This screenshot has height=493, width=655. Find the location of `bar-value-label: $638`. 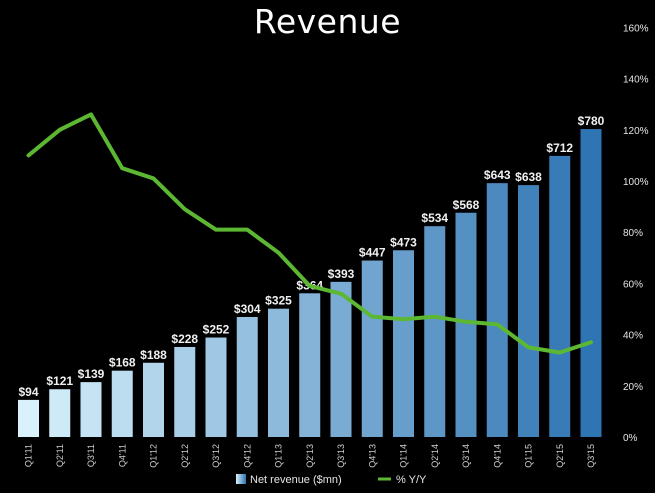

bar-value-label: $638 is located at coordinates (528, 177).